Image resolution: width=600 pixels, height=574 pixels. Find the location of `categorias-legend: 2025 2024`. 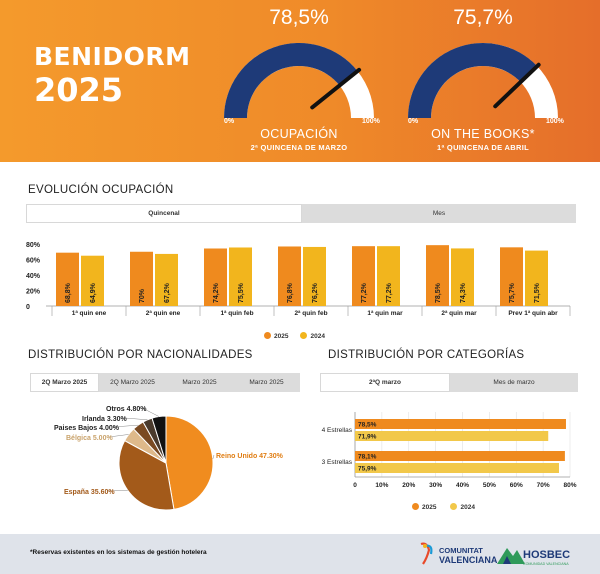

categorias-legend: 2025 2024 is located at coordinates (443, 507).